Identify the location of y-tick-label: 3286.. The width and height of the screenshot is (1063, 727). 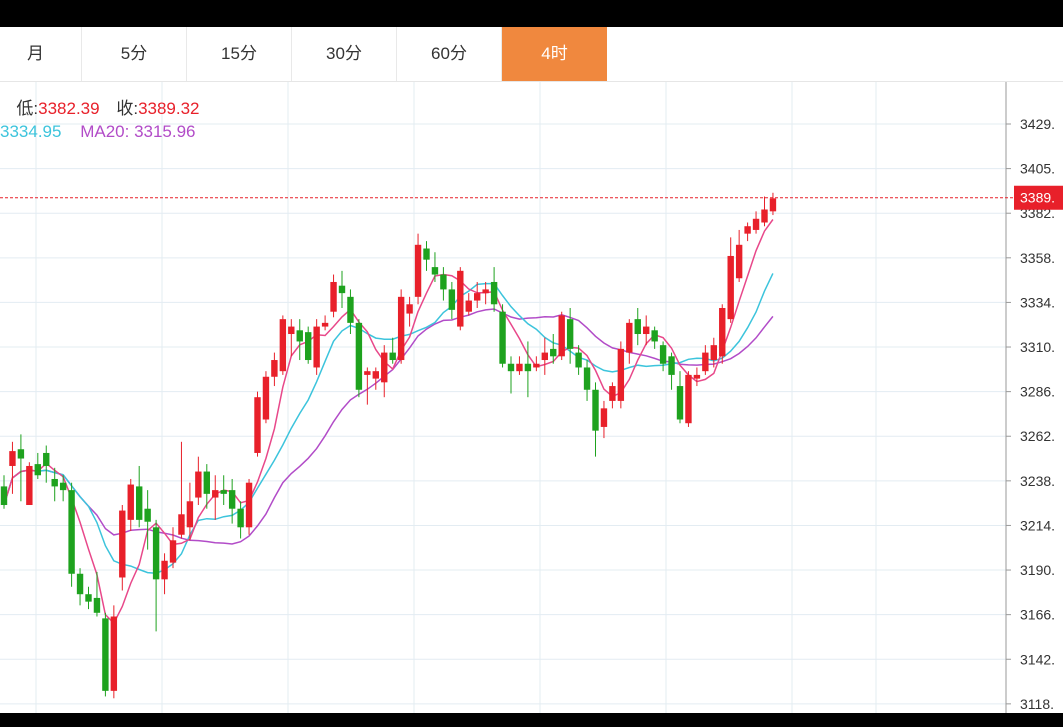
(1037, 392).